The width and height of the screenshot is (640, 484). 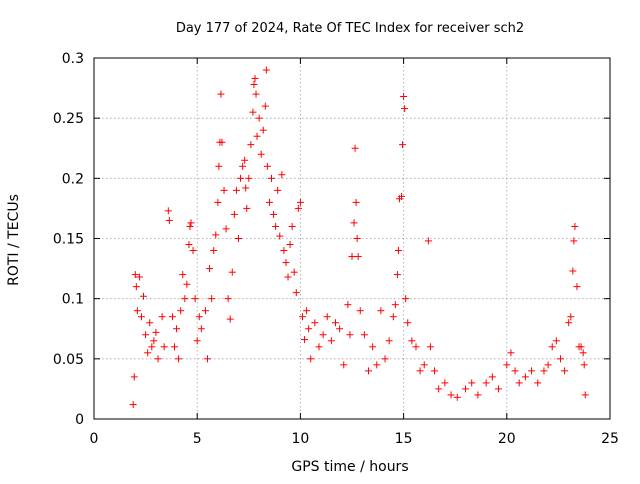 I want to click on x-tick-label: 0, so click(x=94, y=439).